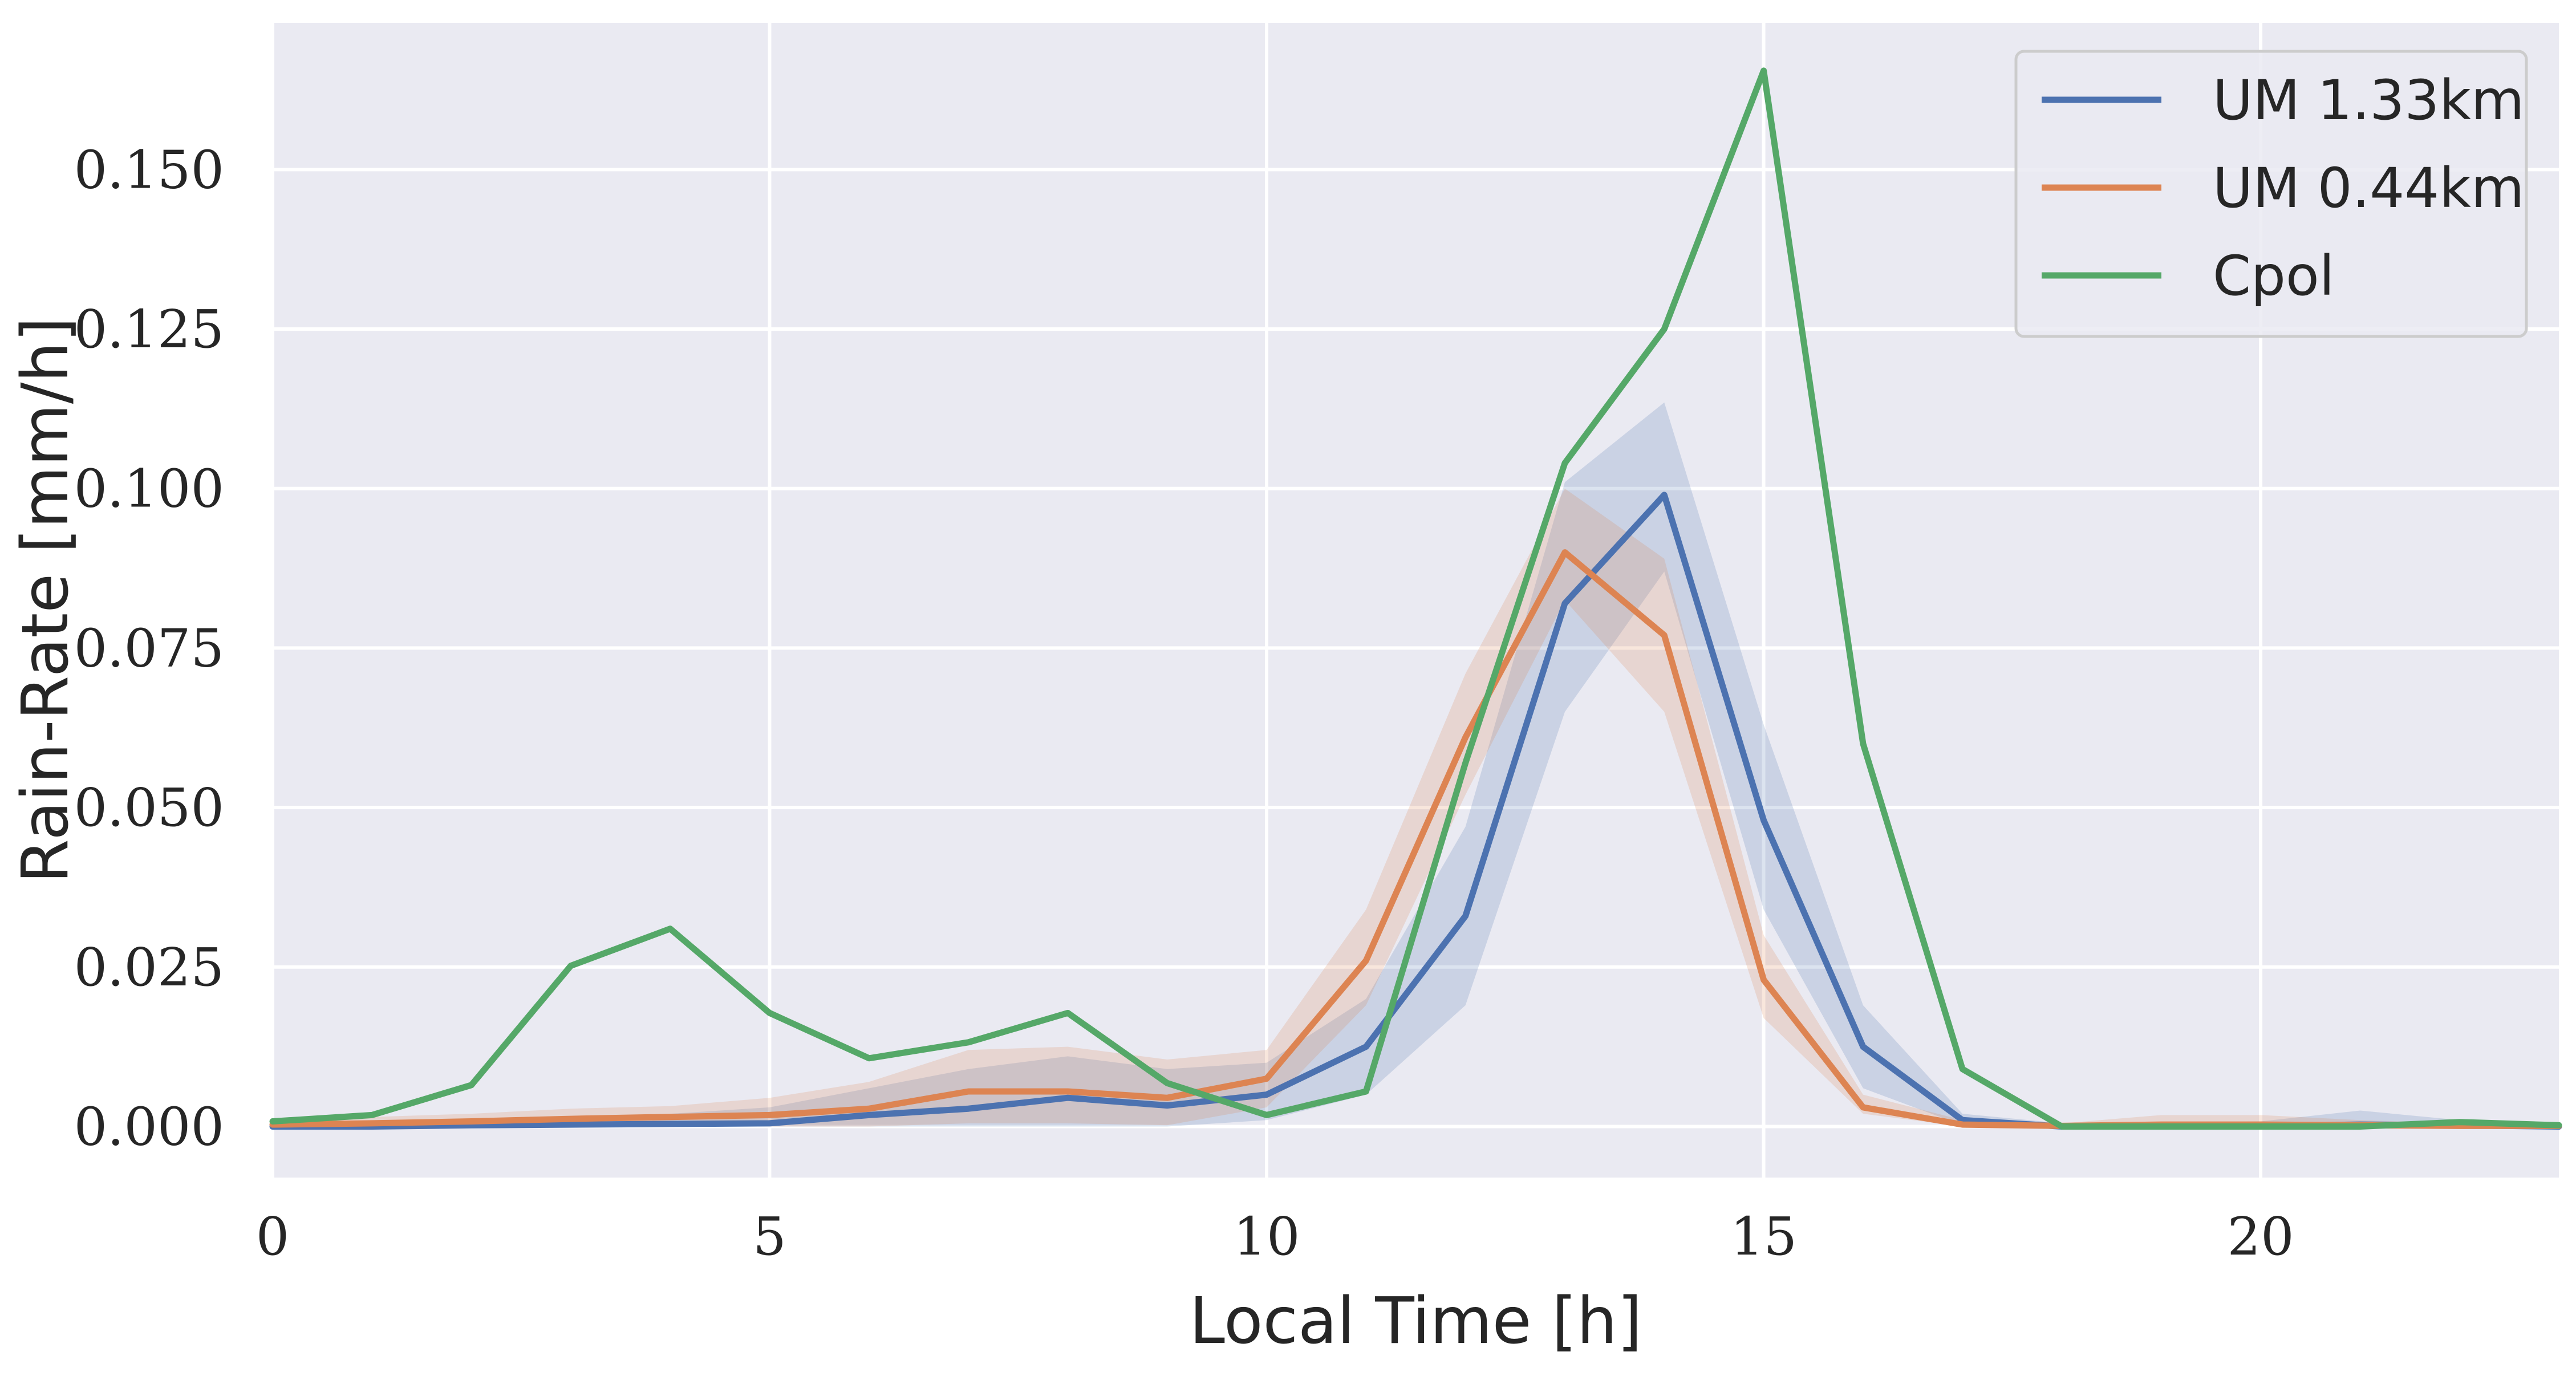  Describe the element at coordinates (149, 808) in the screenshot. I see `y-tick-label: 0.050` at that location.